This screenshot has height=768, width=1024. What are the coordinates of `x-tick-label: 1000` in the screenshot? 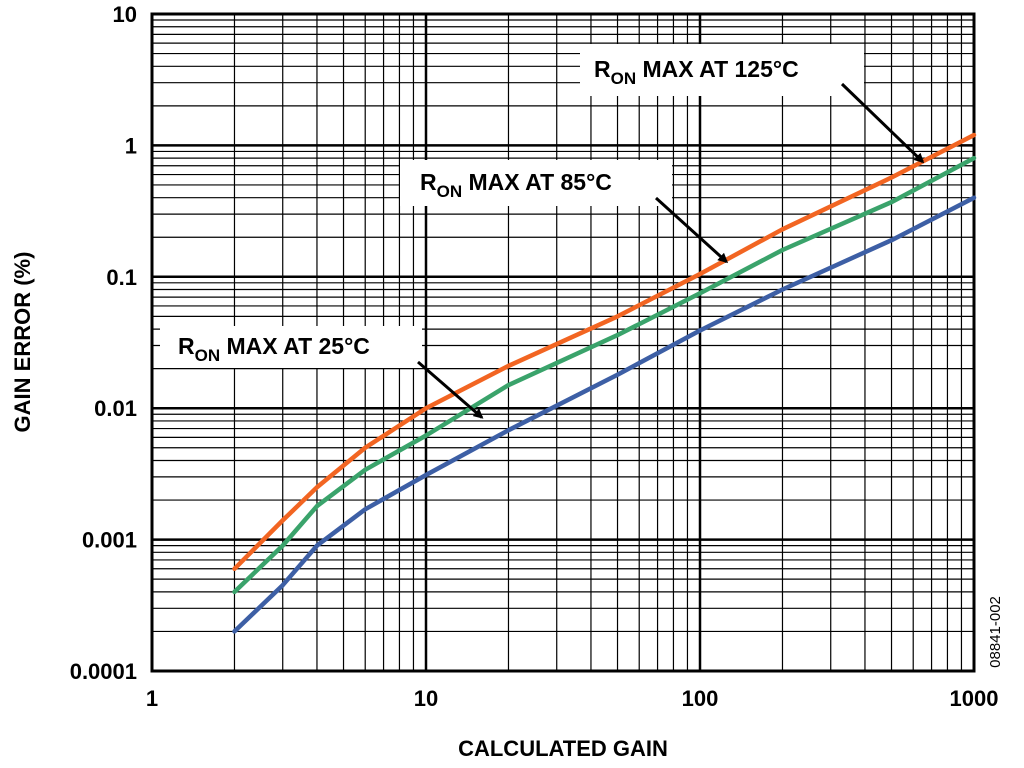 It's located at (974, 698).